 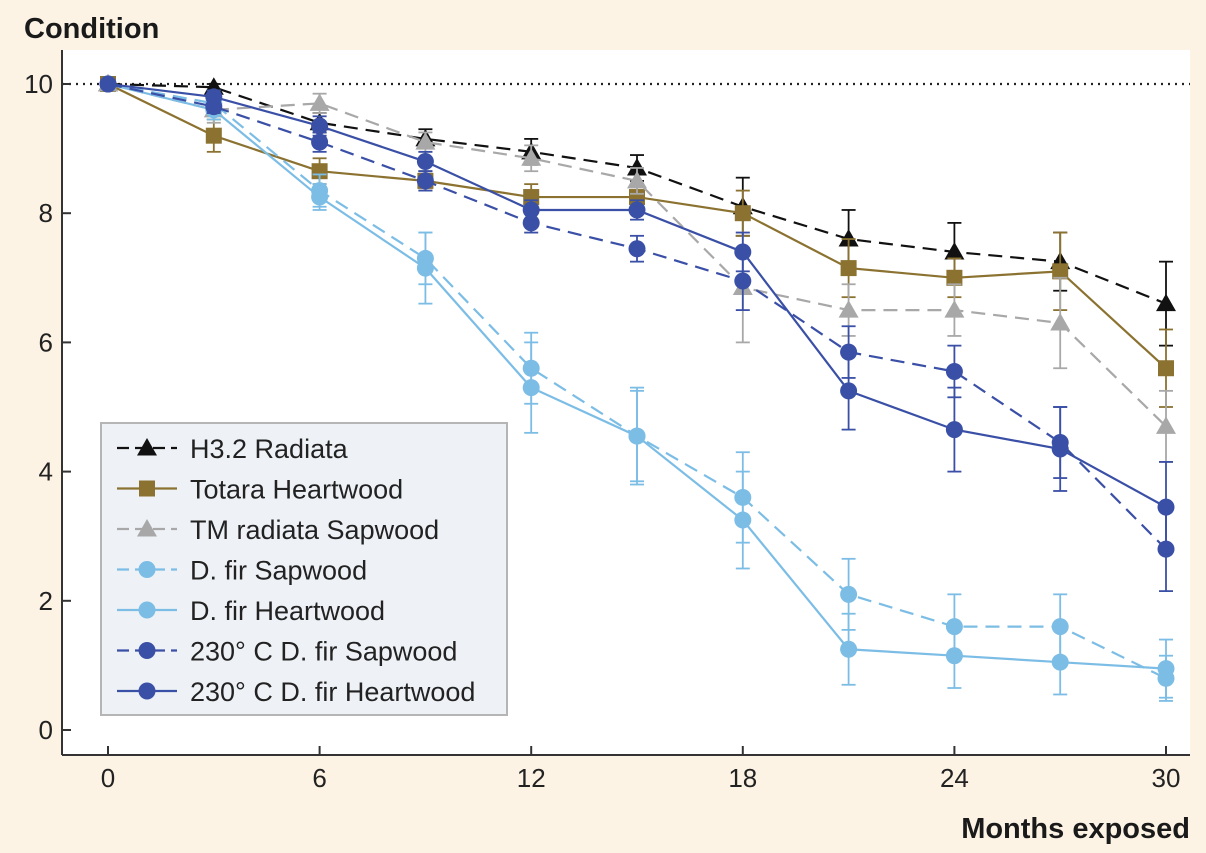 What do you see at coordinates (269, 449) in the screenshot?
I see `legend-label: H3.2 Radiata` at bounding box center [269, 449].